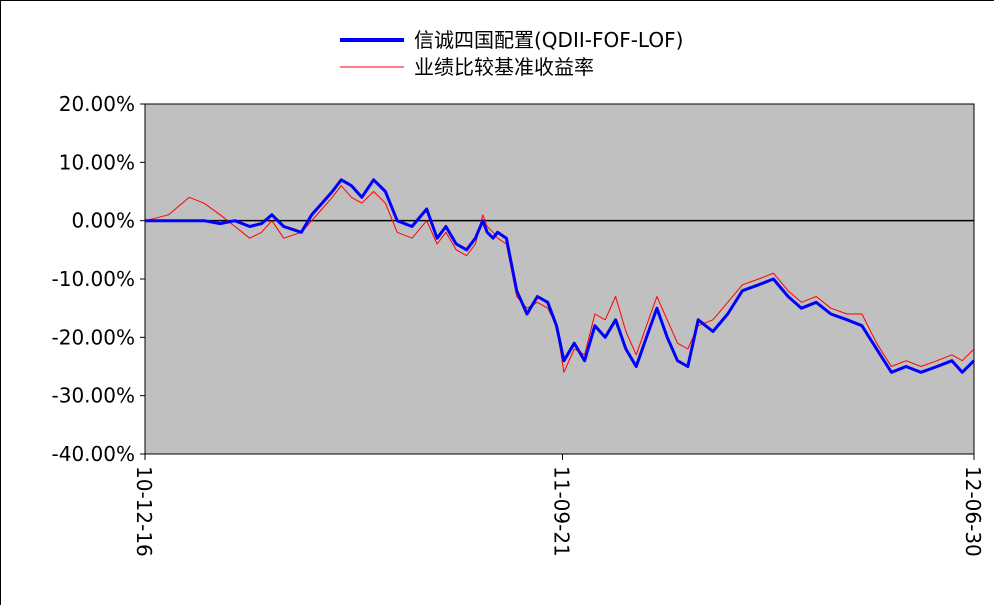 This screenshot has height=606, width=995. Describe the element at coordinates (103, 221) in the screenshot. I see `y-tick-label: 0.00%` at that location.